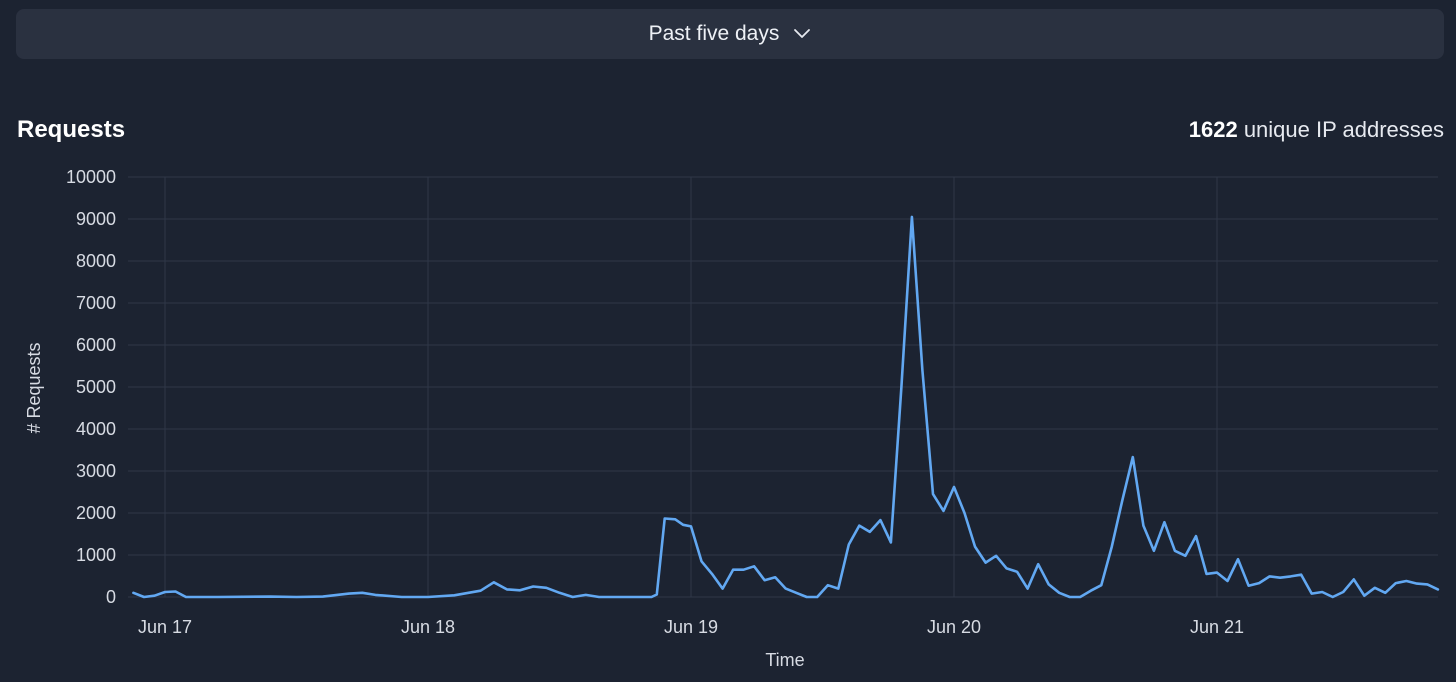  I want to click on y-tick-label-0: 0, so click(111, 597).